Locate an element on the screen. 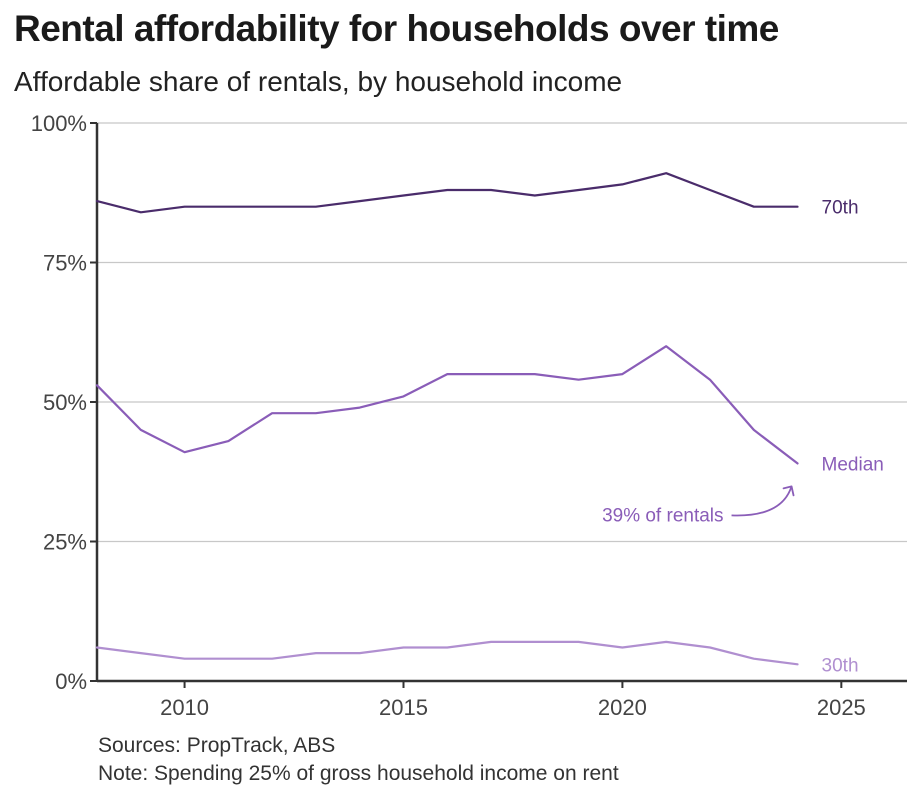  x-tick-label: 2015 is located at coordinates (403, 707).